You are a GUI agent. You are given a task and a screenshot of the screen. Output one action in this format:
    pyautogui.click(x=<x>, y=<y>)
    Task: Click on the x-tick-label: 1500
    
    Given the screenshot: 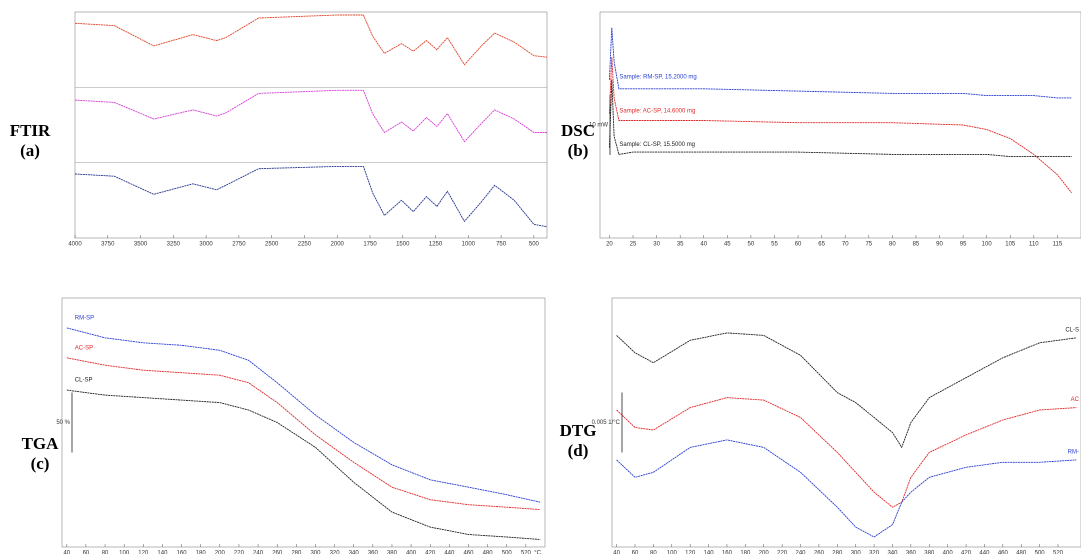 What is the action you would take?
    pyautogui.click(x=403, y=245)
    